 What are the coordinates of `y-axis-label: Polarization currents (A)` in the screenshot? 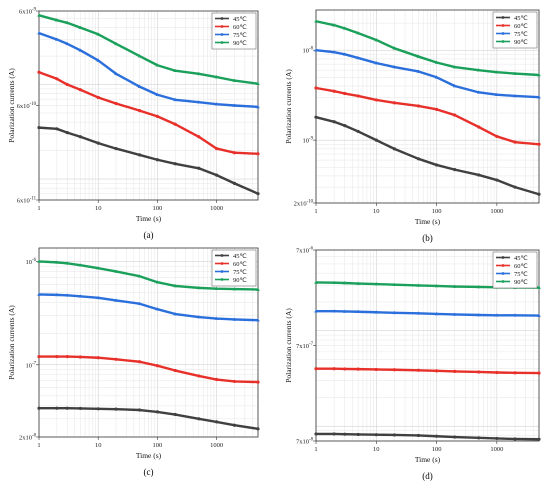 It's located at (11, 342).